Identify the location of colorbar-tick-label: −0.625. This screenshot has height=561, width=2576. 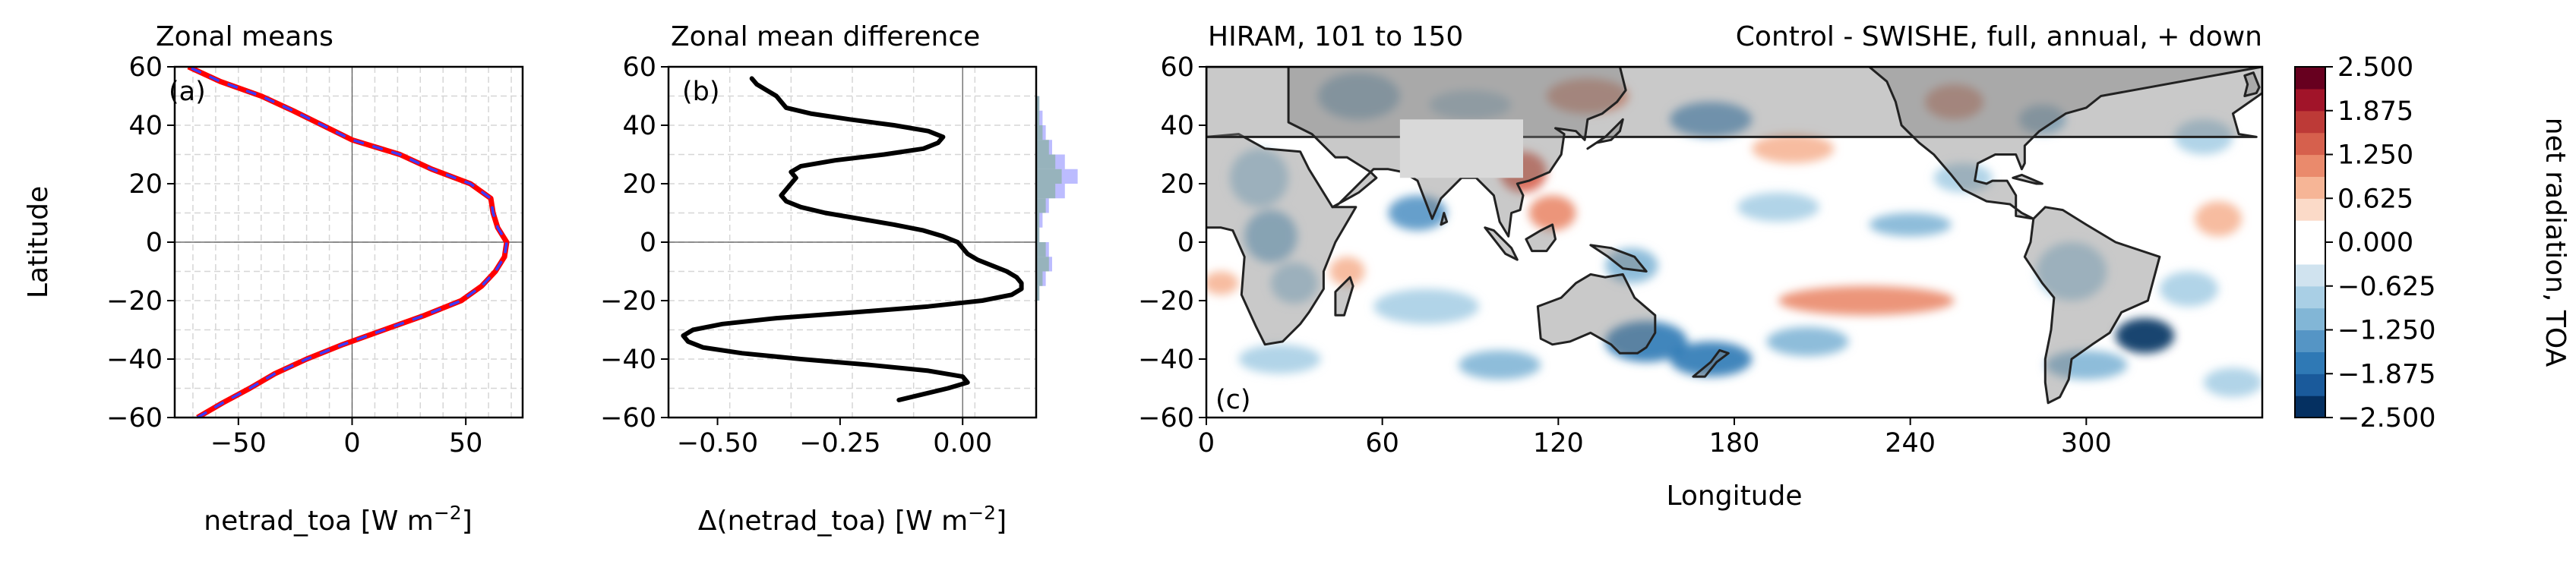
(2386, 287).